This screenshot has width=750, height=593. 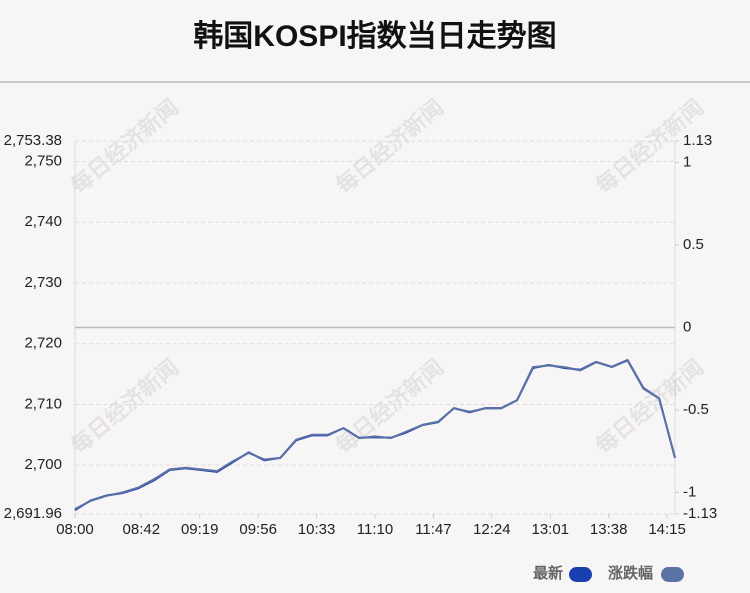 What do you see at coordinates (43, 282) in the screenshot?
I see `y-tick-label: 2,730` at bounding box center [43, 282].